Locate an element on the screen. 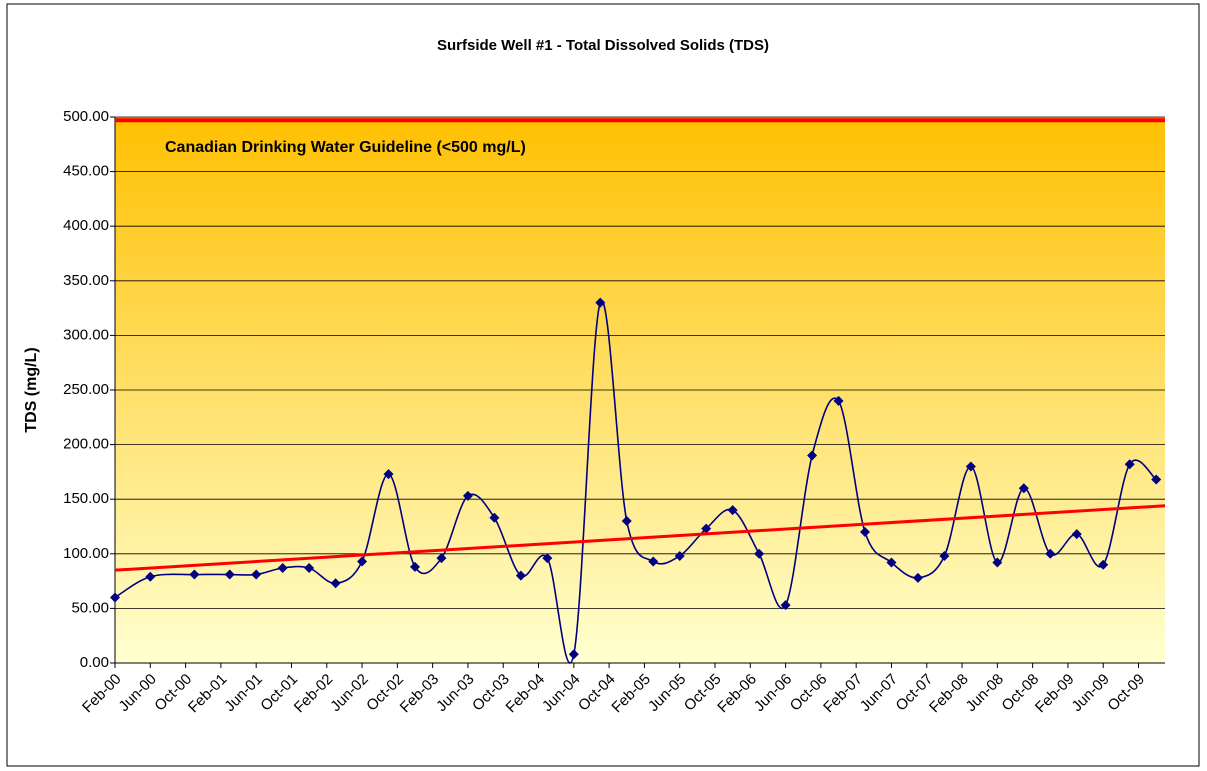 The width and height of the screenshot is (1207, 771). y-tick-label: 250.00 is located at coordinates (86, 389).